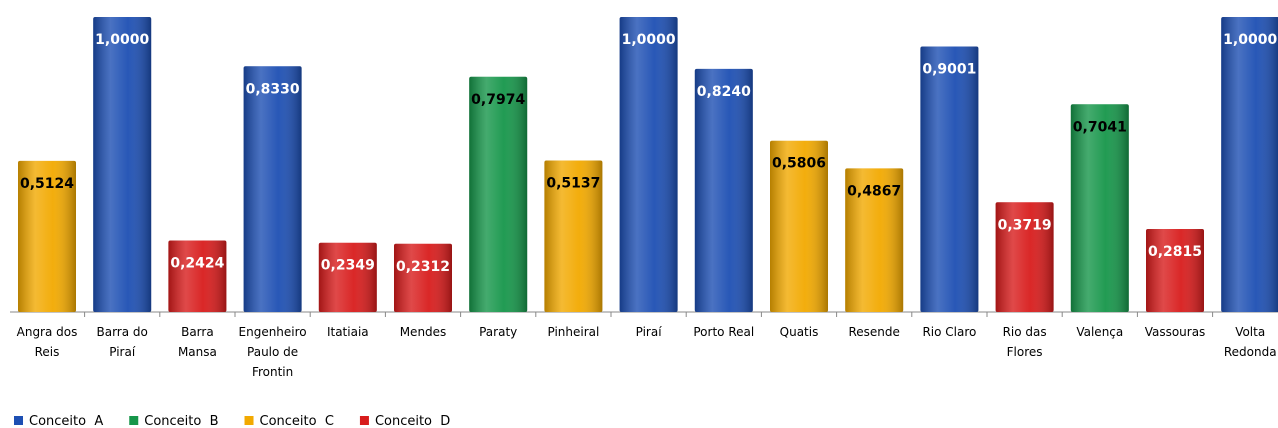 Image resolution: width=1278 pixels, height=428 pixels. What do you see at coordinates (412, 421) in the screenshot?
I see `legend-label: Conceito D` at bounding box center [412, 421].